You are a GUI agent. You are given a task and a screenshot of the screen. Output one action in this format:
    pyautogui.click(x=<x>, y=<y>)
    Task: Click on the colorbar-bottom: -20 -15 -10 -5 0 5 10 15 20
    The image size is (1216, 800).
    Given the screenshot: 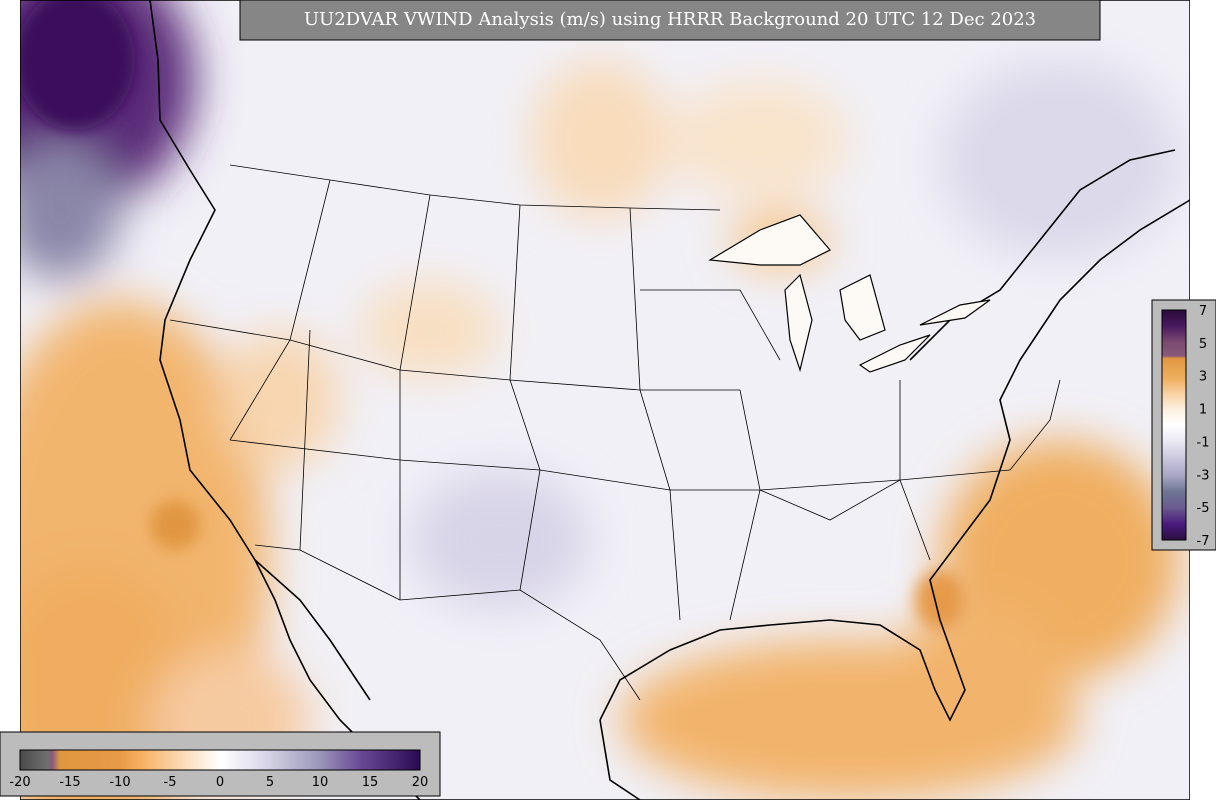 What is the action you would take?
    pyautogui.click(x=220, y=764)
    